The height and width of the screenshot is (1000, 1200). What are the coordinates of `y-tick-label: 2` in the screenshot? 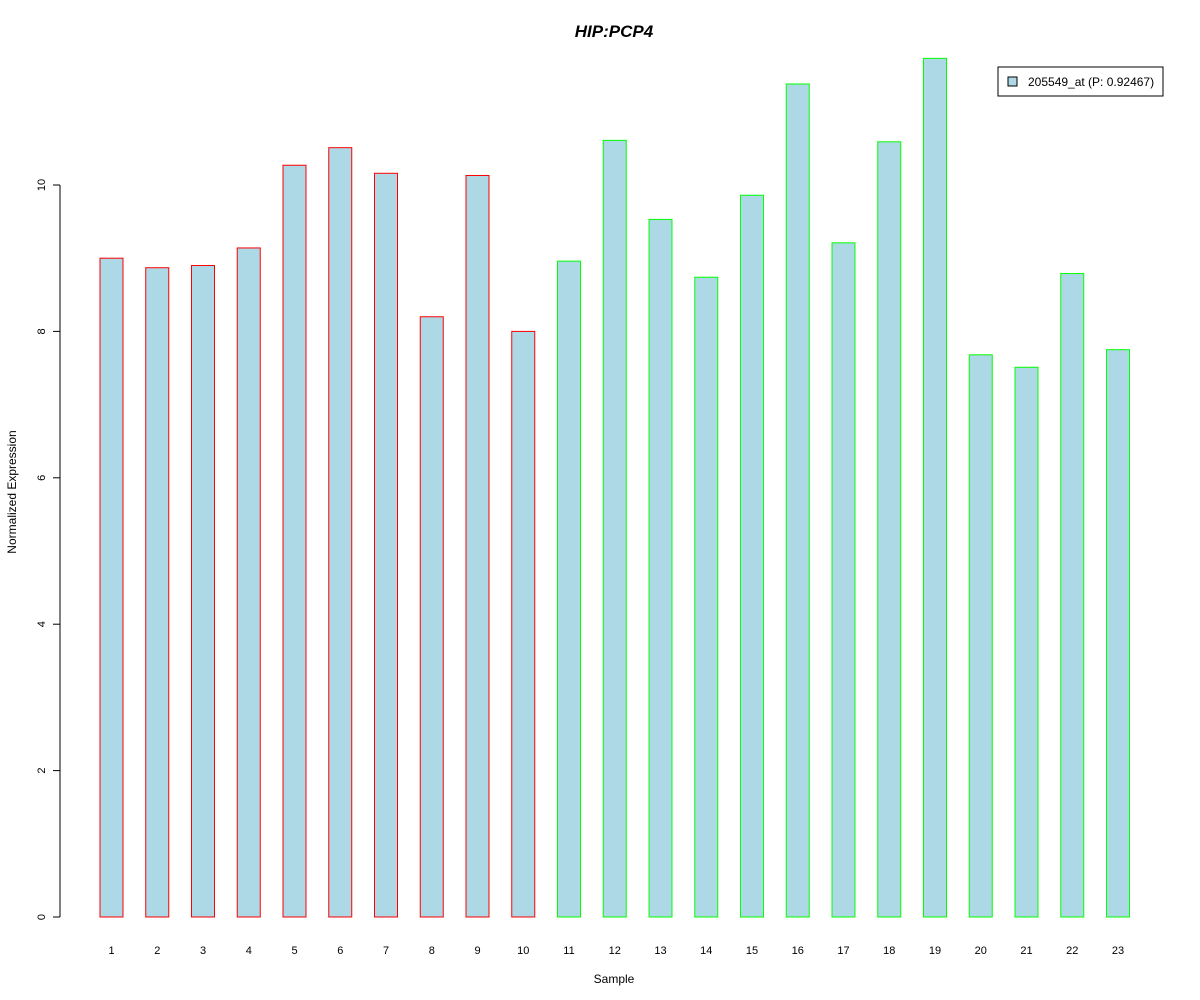 It's located at (42, 771).